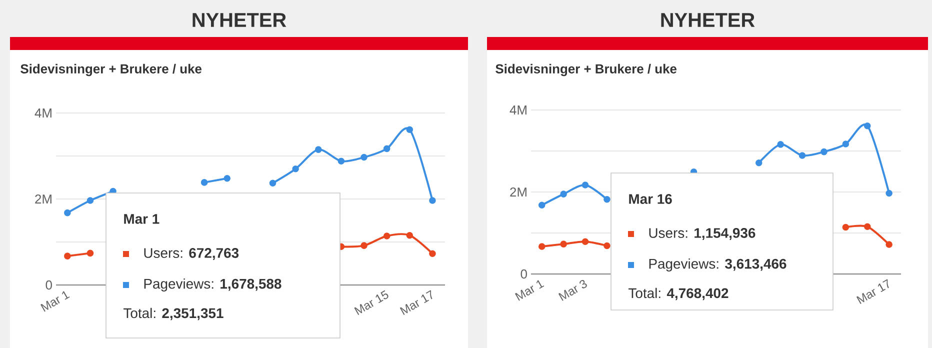  I want to click on annotation: Users: 1,154,936, so click(702, 234).